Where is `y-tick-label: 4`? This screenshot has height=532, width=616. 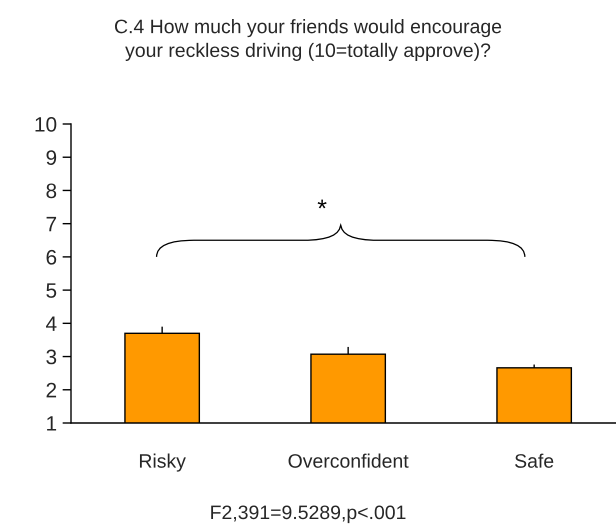
y-tick-label: 4 is located at coordinates (51, 323).